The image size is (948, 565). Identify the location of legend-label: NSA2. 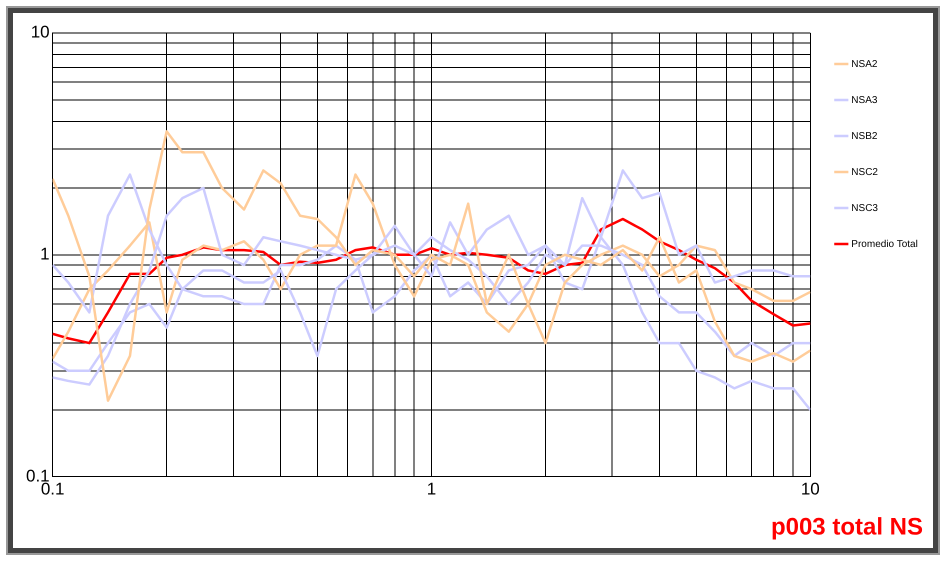
(864, 64).